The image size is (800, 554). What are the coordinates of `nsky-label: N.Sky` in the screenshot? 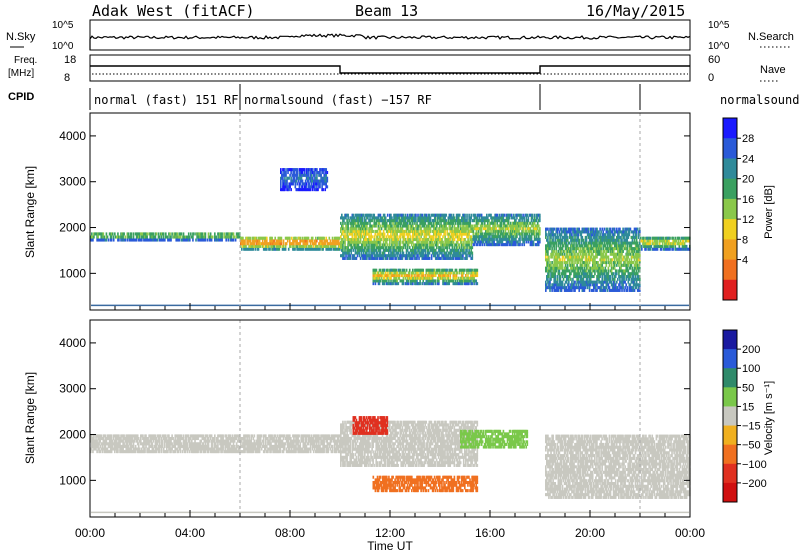 It's located at (21, 37).